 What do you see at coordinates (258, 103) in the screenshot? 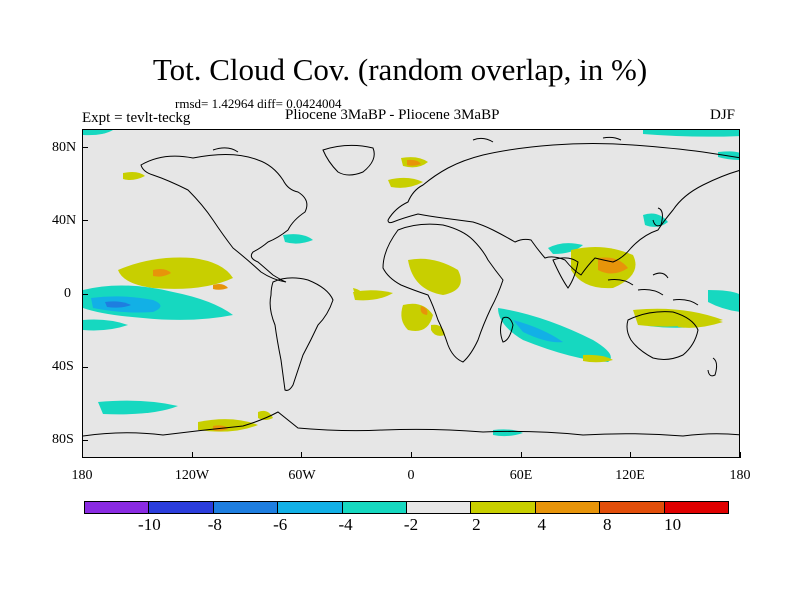
I see `stats-text: rmsd= 1.42964 diff= 0.0424004` at bounding box center [258, 103].